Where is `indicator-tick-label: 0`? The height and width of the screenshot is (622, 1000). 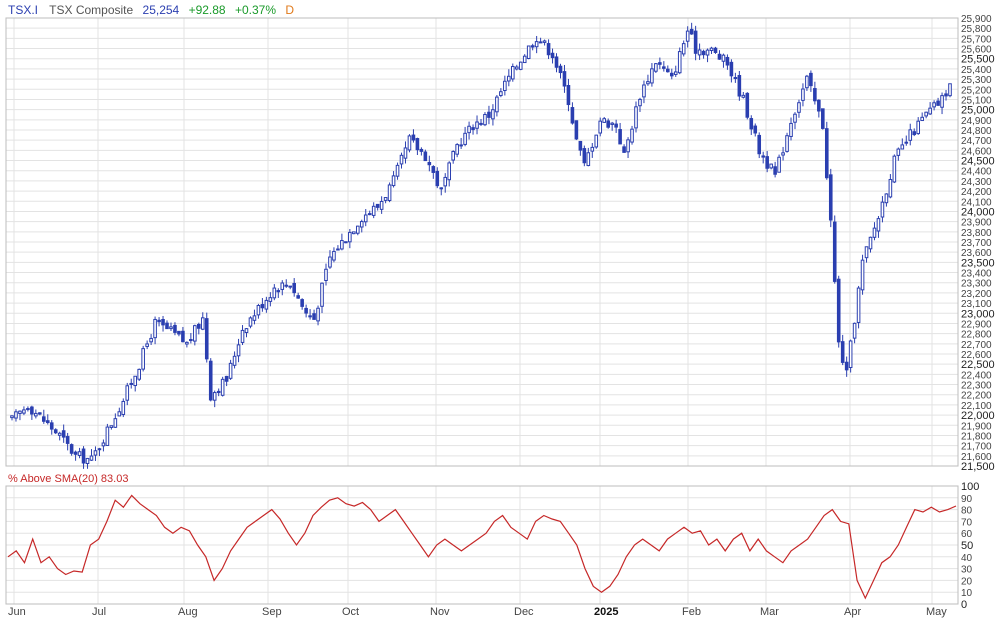 indicator-tick-label: 0 is located at coordinates (964, 605).